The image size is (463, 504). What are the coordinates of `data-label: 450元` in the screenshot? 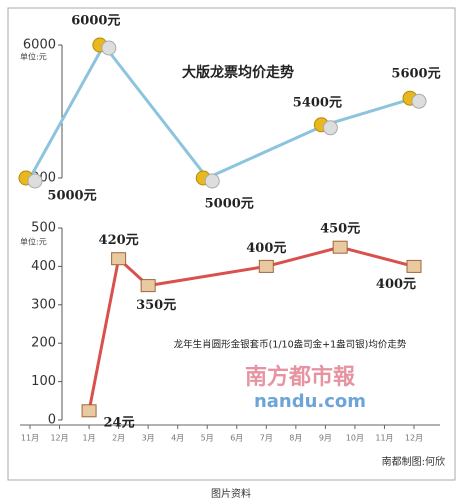 It's located at (340, 229).